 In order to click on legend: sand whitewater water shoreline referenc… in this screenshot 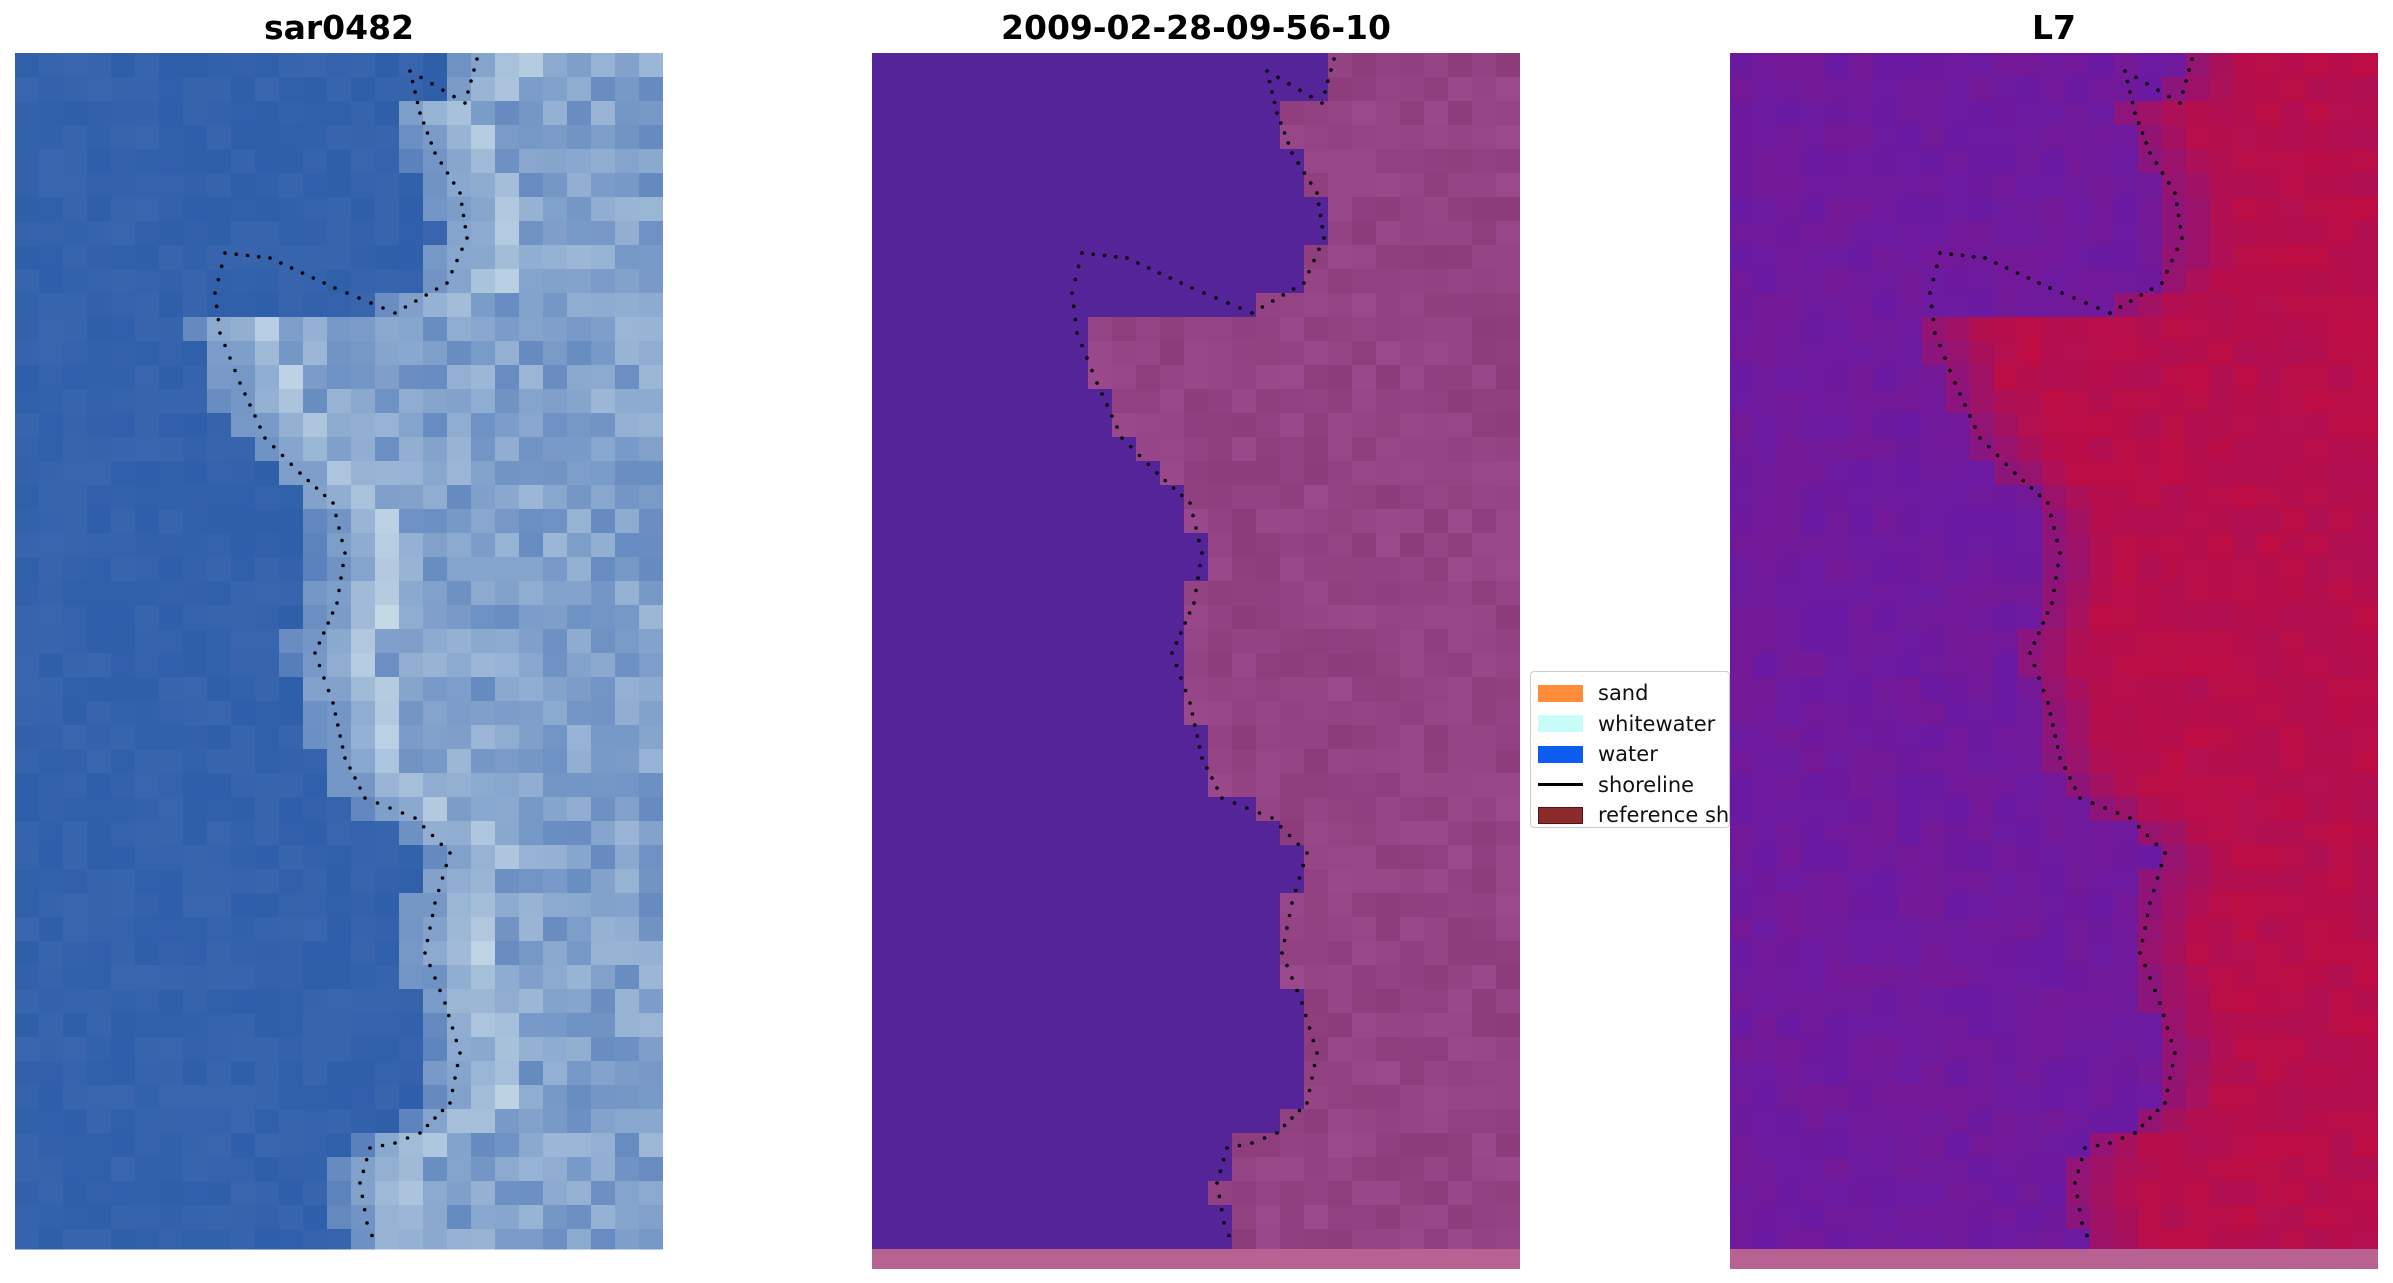, I will do `click(1630, 749)`.